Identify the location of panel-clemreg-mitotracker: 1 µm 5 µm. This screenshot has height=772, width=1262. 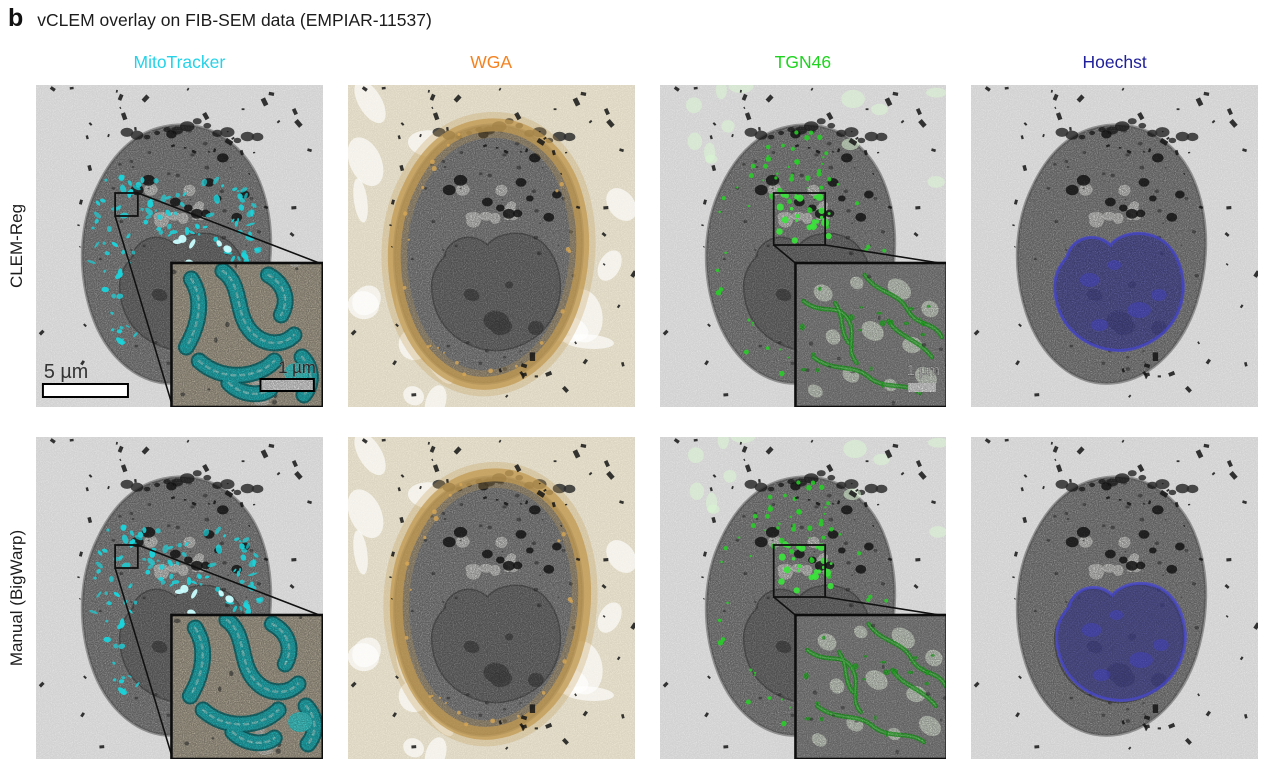
(179, 246).